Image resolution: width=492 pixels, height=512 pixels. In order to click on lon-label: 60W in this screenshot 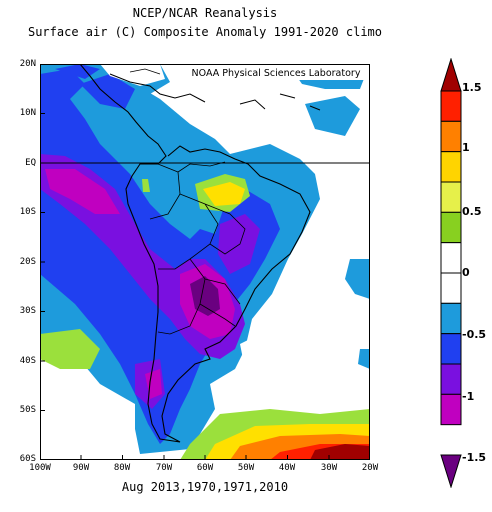, I will do `click(205, 468)`.